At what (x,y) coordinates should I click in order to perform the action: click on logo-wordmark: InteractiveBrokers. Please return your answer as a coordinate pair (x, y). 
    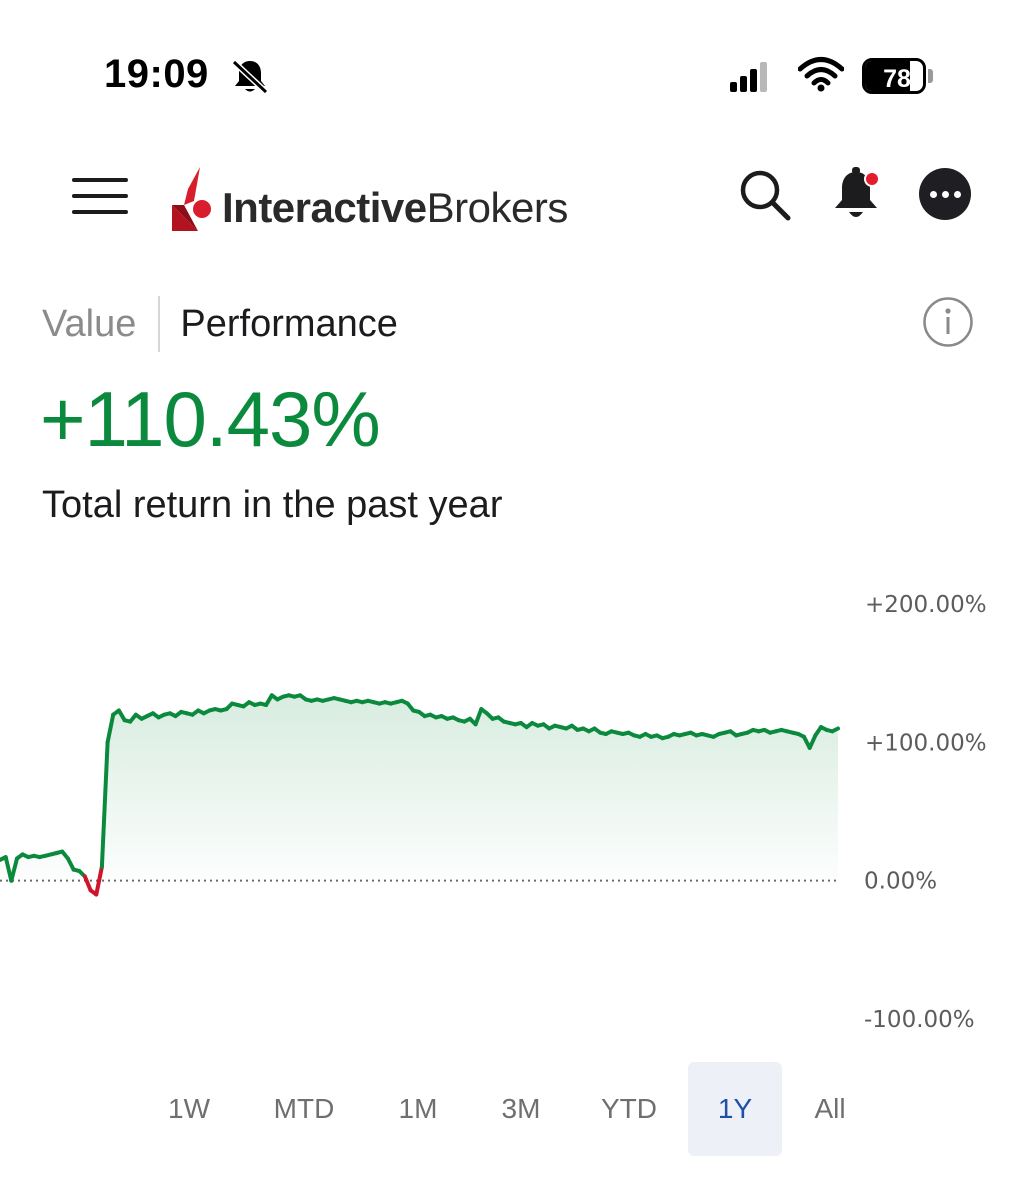
    Looking at the image, I should click on (395, 210).